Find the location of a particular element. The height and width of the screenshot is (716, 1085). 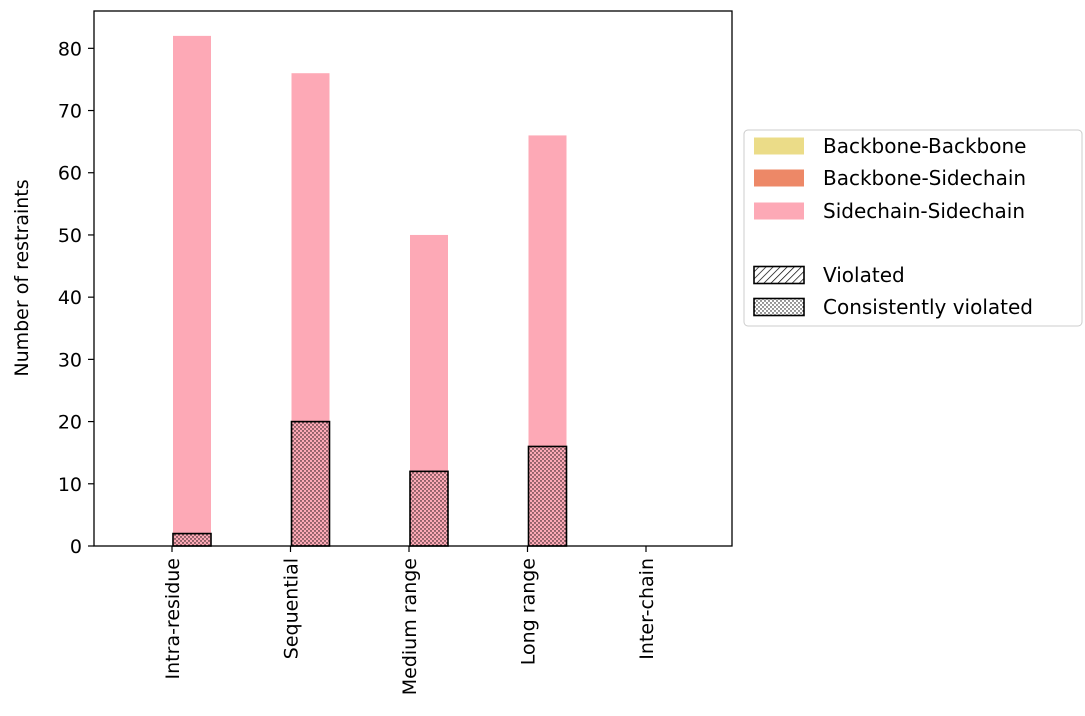

y-tick-label-40: 40 is located at coordinates (70, 298).